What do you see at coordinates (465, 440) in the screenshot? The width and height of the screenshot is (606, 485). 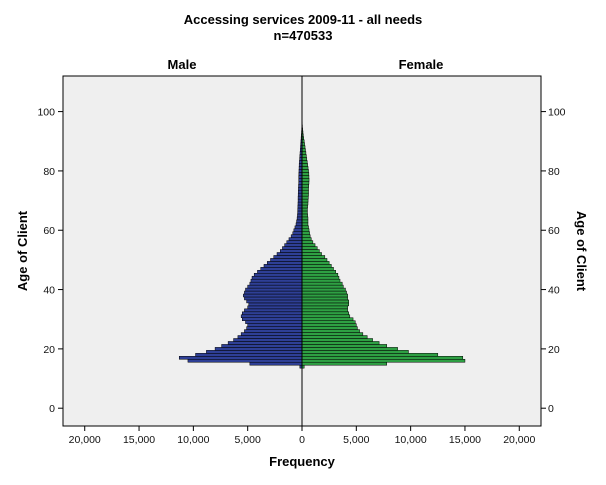 I see `x-tick-label-7: 15,000` at bounding box center [465, 440].